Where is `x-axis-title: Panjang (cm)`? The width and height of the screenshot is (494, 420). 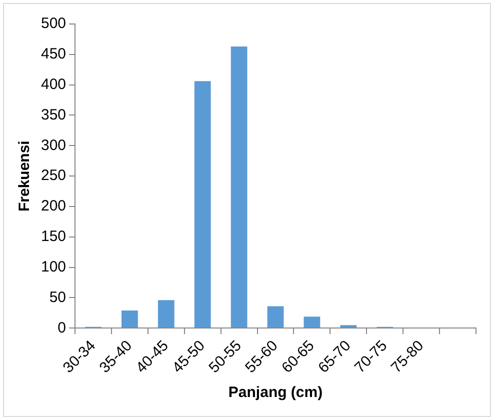 x-axis-title: Panjang (cm) is located at coordinates (275, 393).